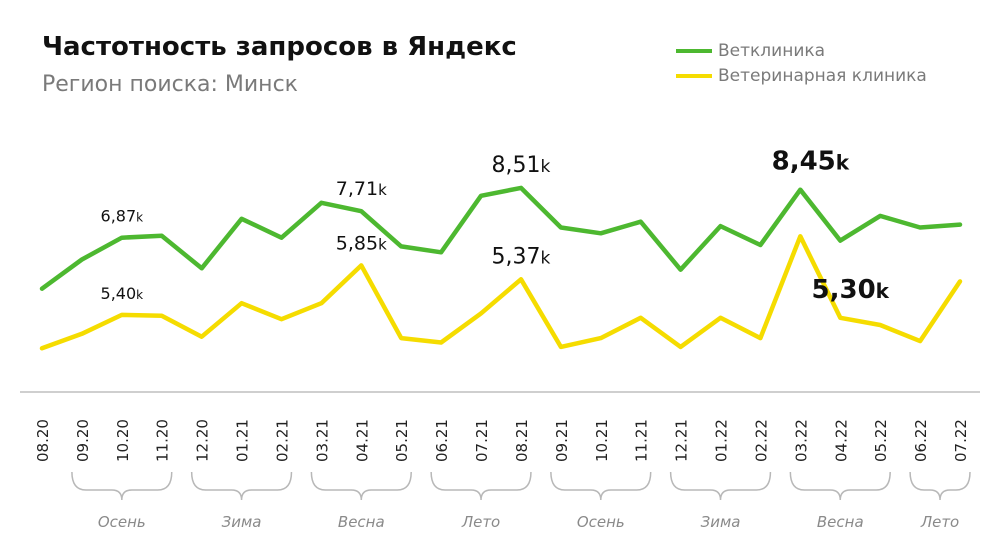 The image size is (1000, 558). What do you see at coordinates (804, 162) in the screenshot?
I see `data-label-number: 8,45` at bounding box center [804, 162].